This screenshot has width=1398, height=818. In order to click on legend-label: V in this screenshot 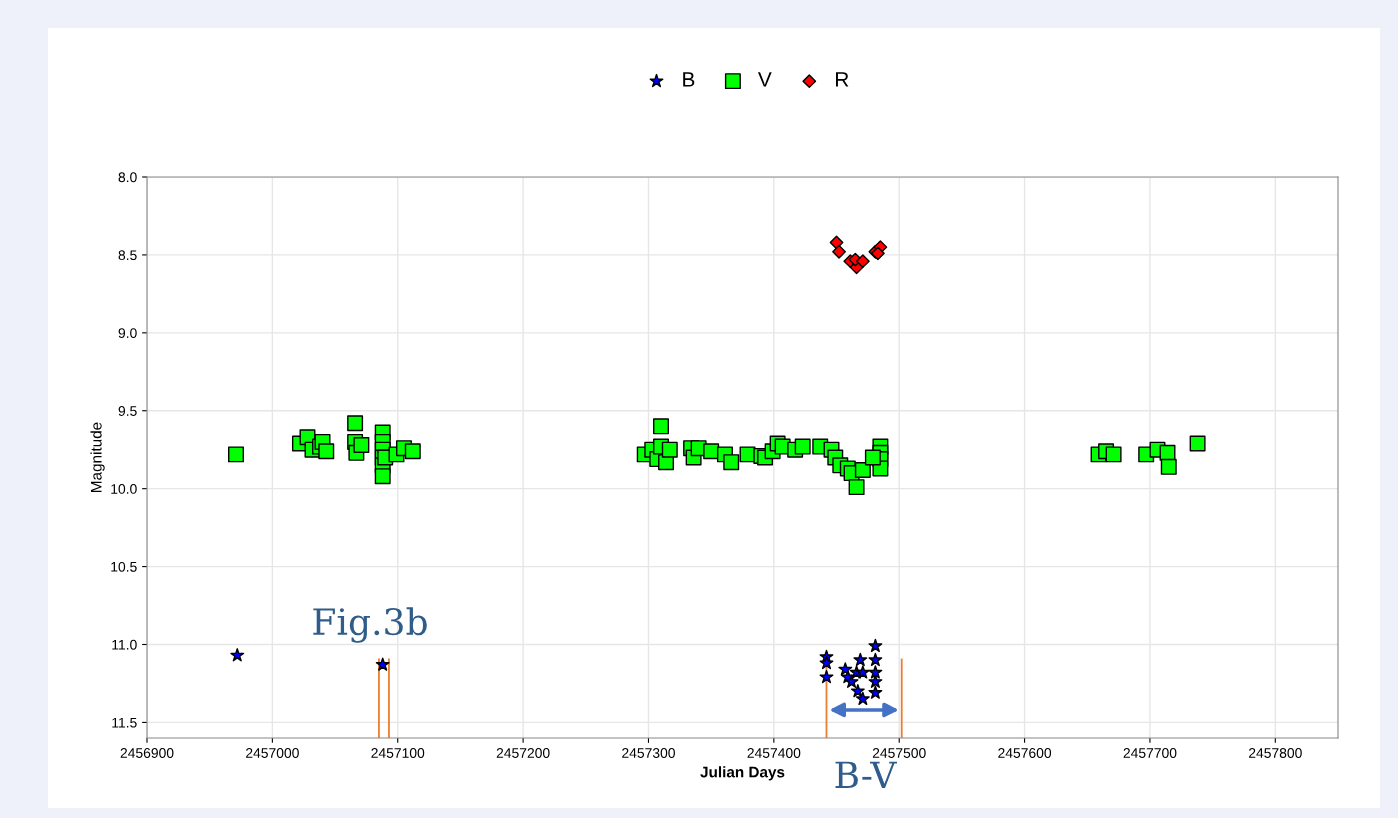, I will do `click(764, 79)`.